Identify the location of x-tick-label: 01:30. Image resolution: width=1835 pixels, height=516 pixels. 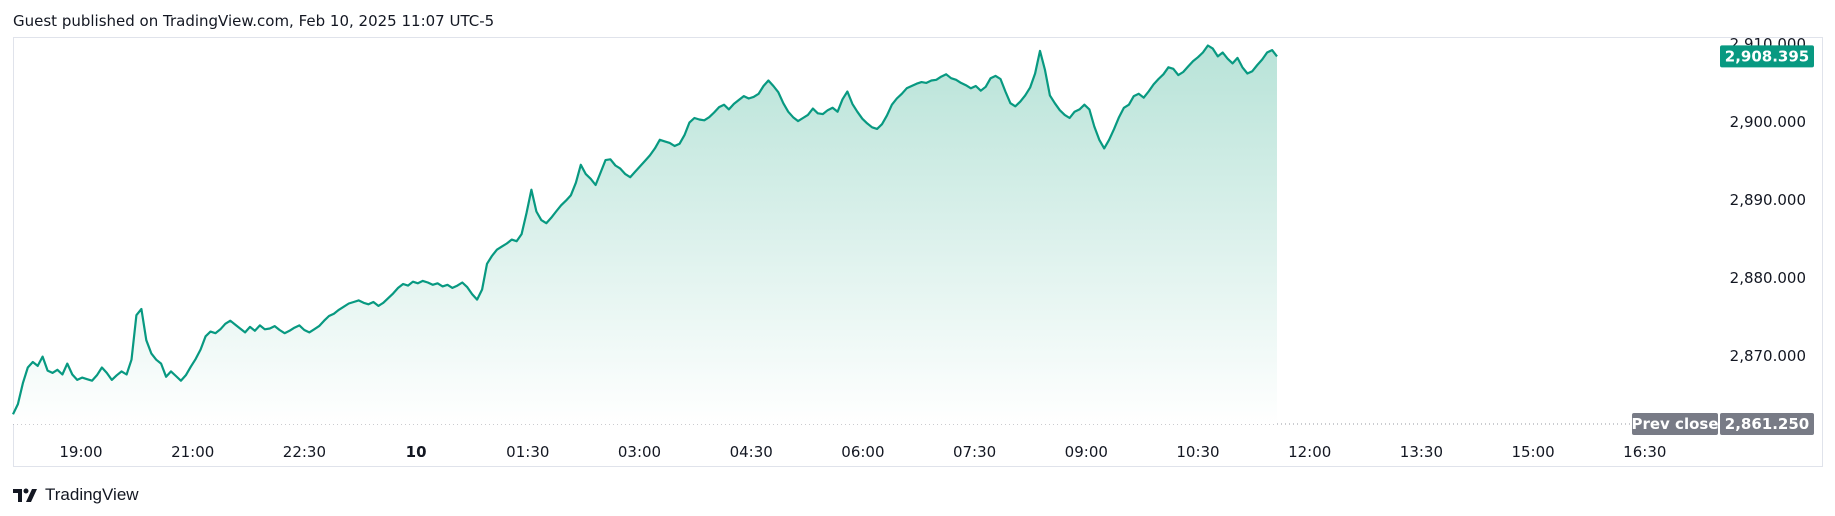
(527, 452).